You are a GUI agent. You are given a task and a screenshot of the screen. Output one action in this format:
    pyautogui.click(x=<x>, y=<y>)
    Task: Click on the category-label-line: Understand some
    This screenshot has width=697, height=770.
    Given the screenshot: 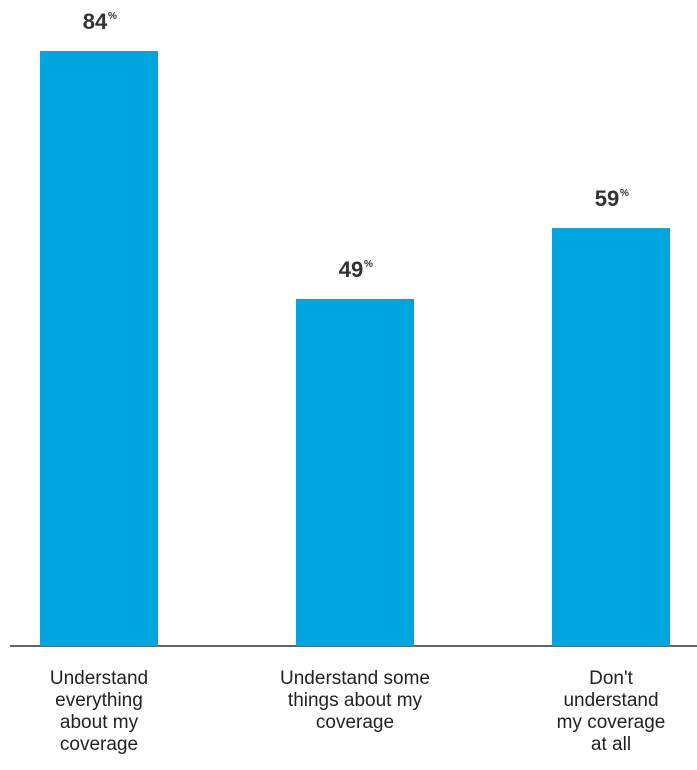 What is the action you would take?
    pyautogui.click(x=355, y=678)
    